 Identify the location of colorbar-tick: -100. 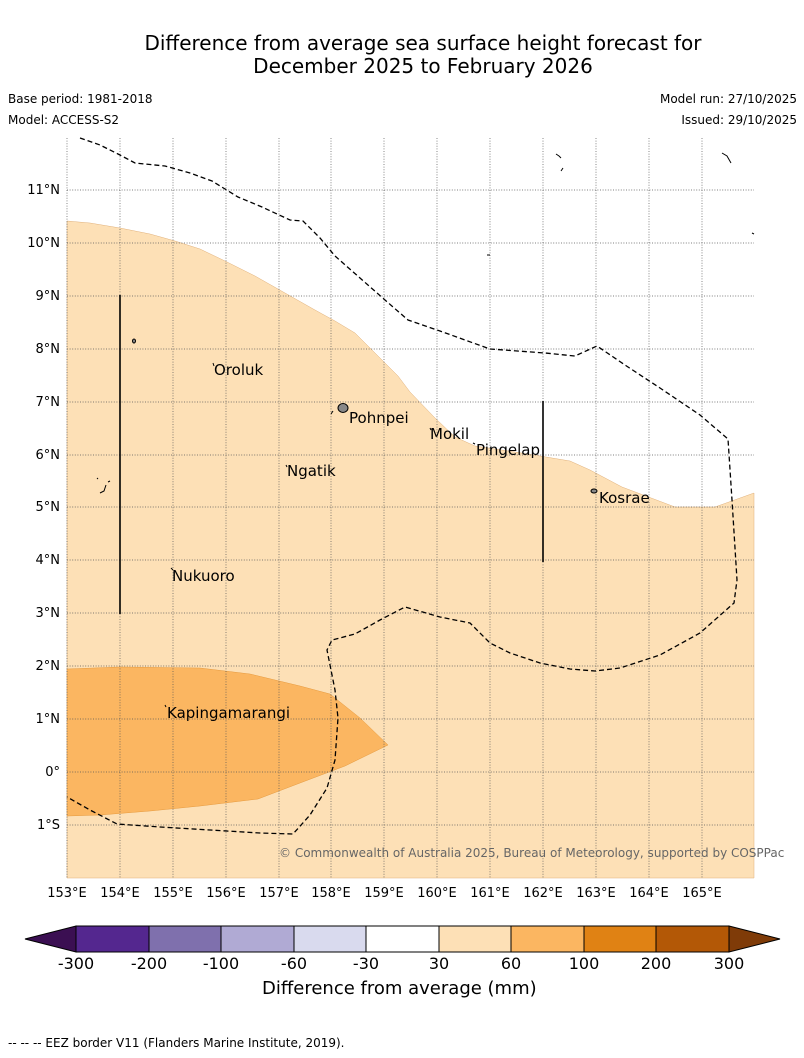
(221, 963).